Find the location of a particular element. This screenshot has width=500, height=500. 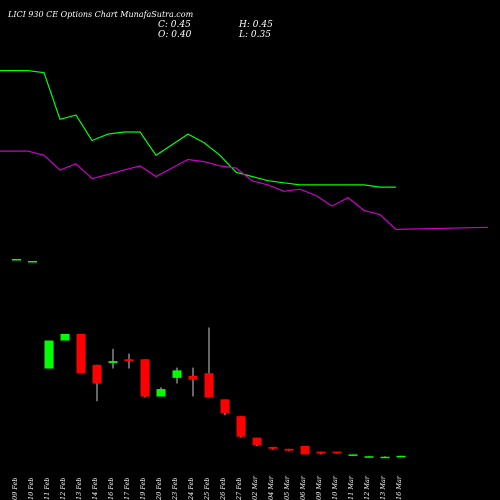

low-readout: L: 0.35 is located at coordinates (255, 35).